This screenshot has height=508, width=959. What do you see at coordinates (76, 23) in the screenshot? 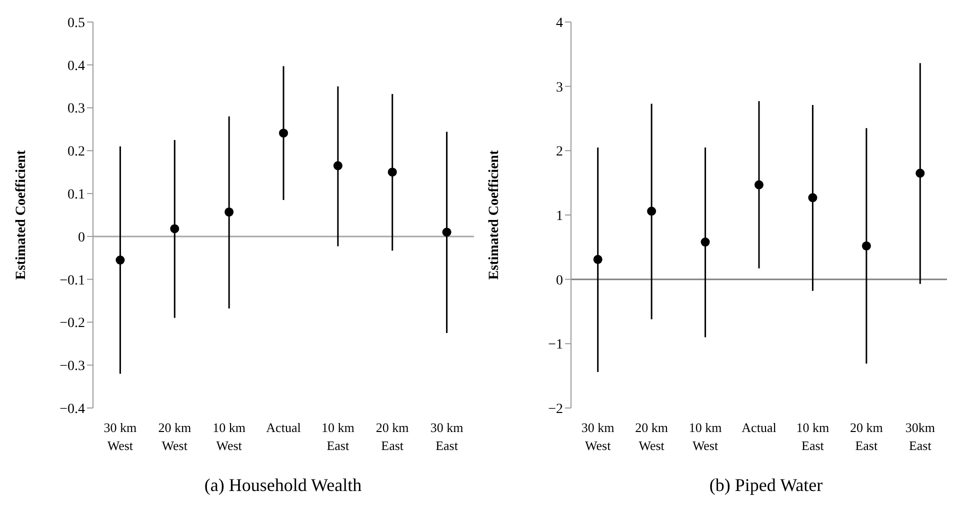
I see `y-tick-label: 0.5` at bounding box center [76, 23].